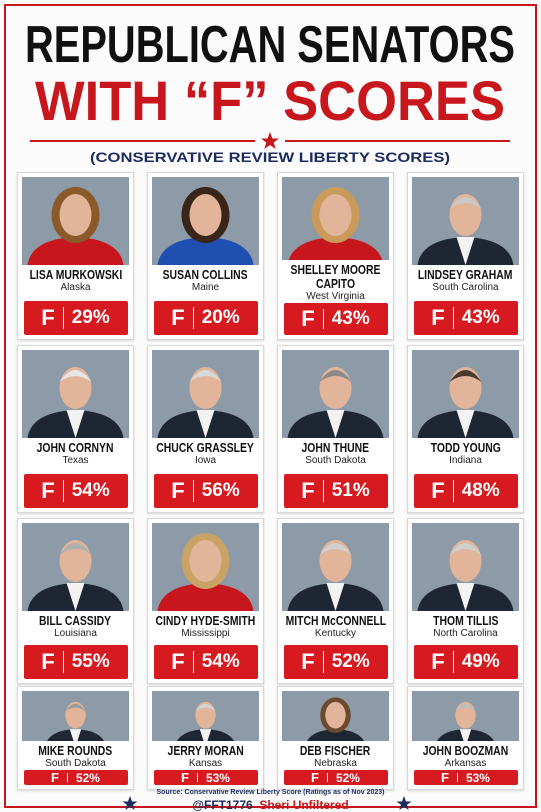  Describe the element at coordinates (335, 318) in the screenshot. I see `score-badge: F 43%` at that location.